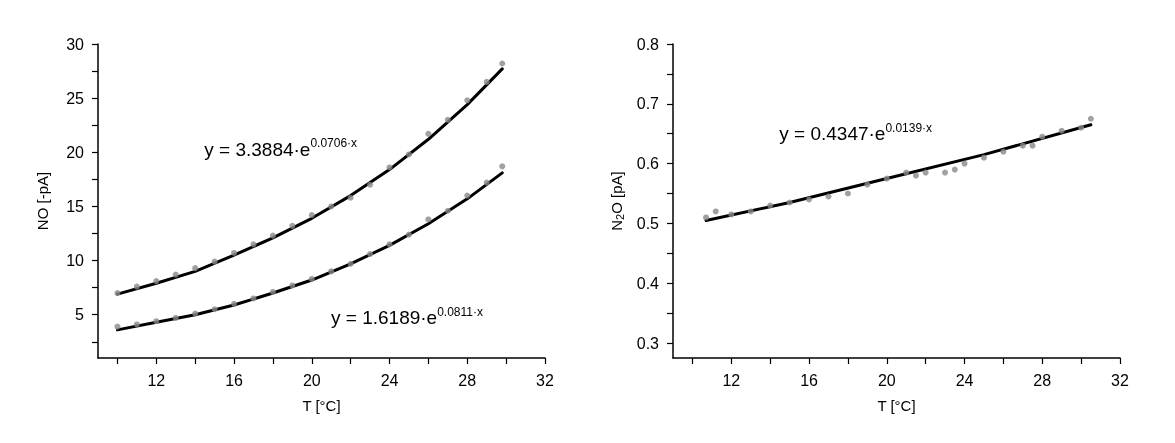 The height and width of the screenshot is (443, 1175). Describe the element at coordinates (648, 44) in the screenshot. I see `y-tick-label: 0.8` at that location.